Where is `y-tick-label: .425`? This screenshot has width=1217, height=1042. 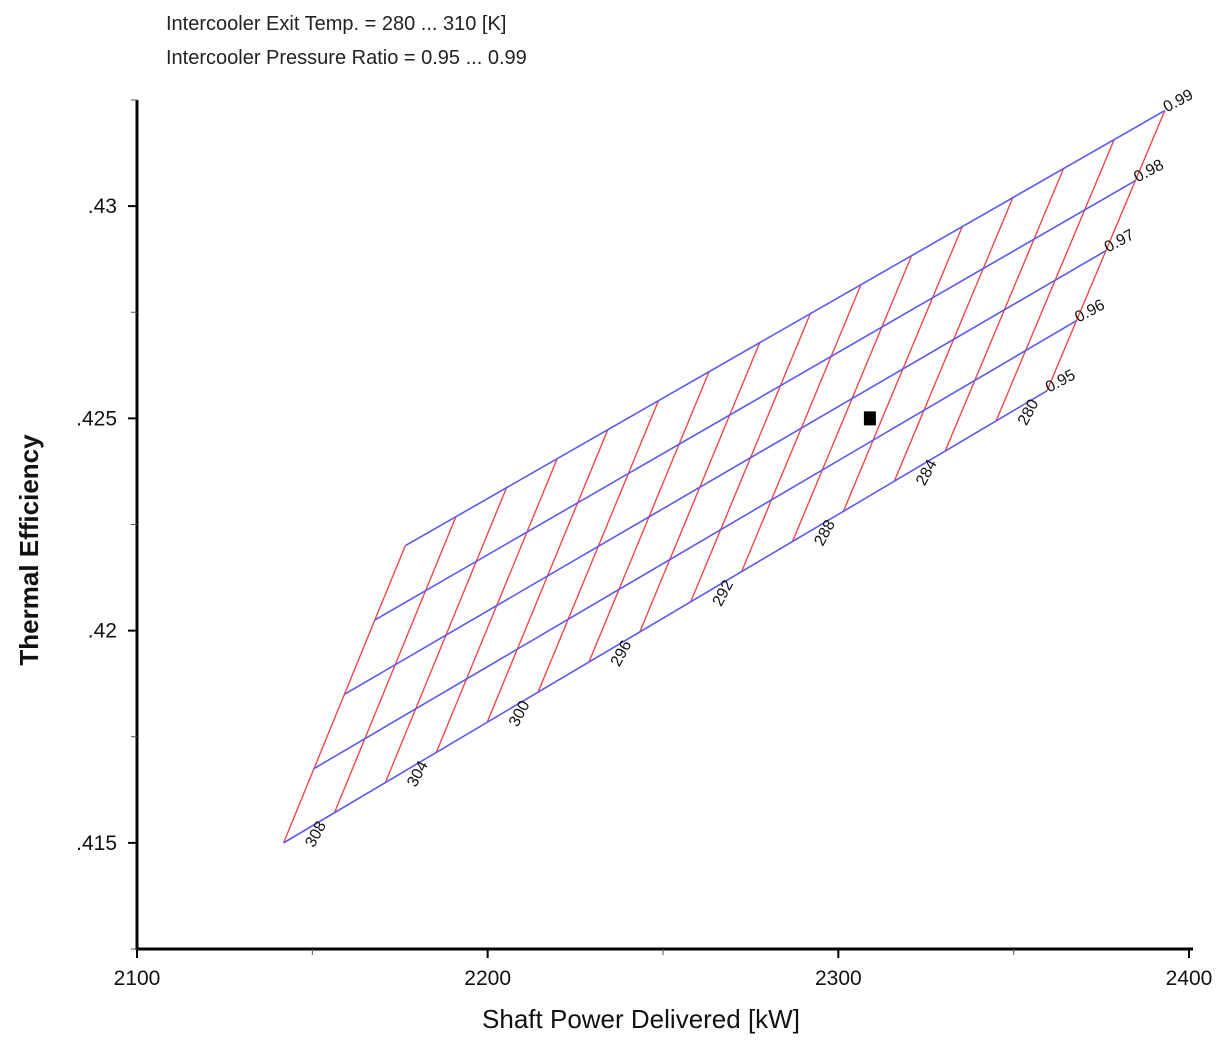 y-tick-label: .425 is located at coordinates (96, 418).